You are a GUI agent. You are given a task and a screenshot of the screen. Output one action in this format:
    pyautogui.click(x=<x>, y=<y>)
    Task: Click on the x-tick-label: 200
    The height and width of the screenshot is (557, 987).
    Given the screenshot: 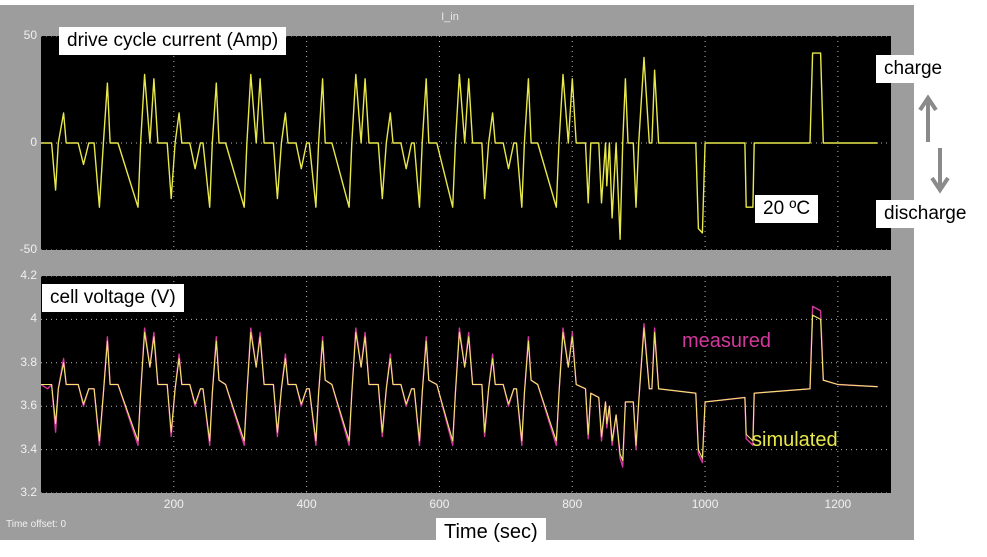 What is the action you would take?
    pyautogui.click(x=173, y=504)
    